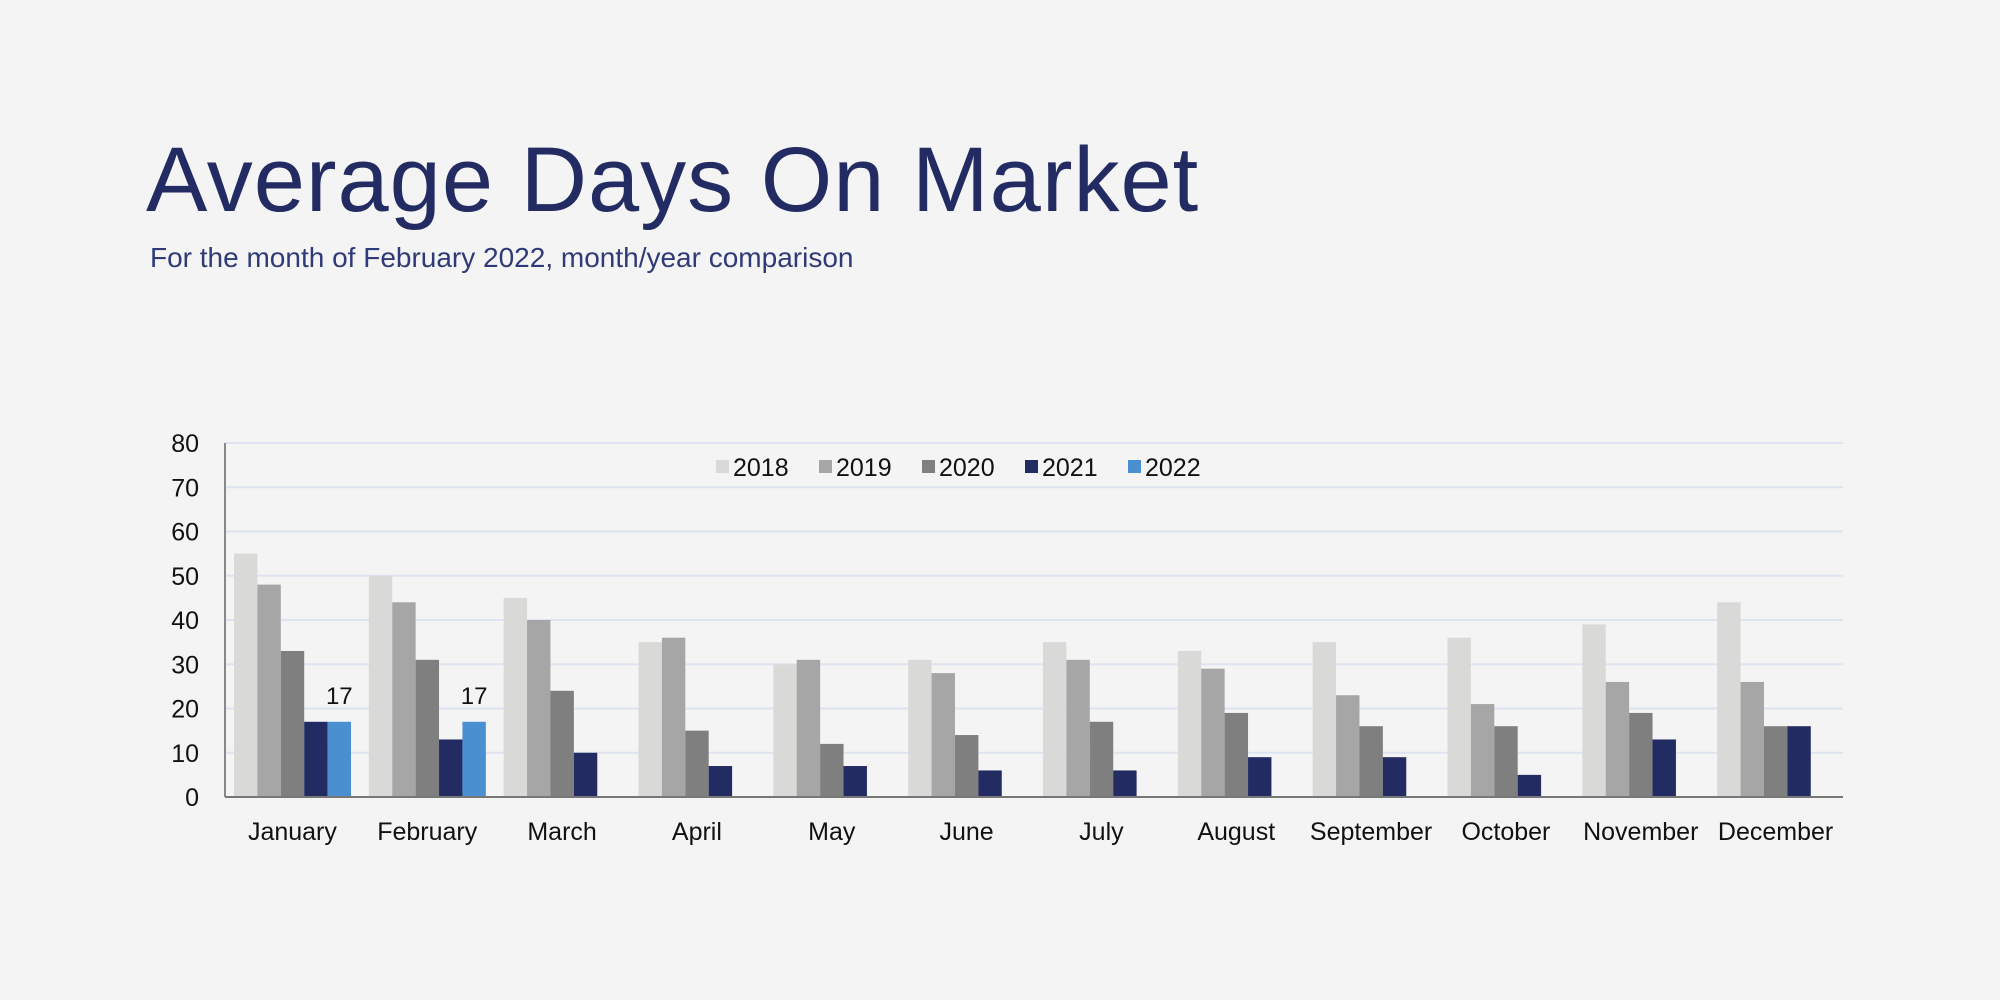 Image resolution: width=2000 pixels, height=1000 pixels. I want to click on bar-2018-april, so click(650, 719).